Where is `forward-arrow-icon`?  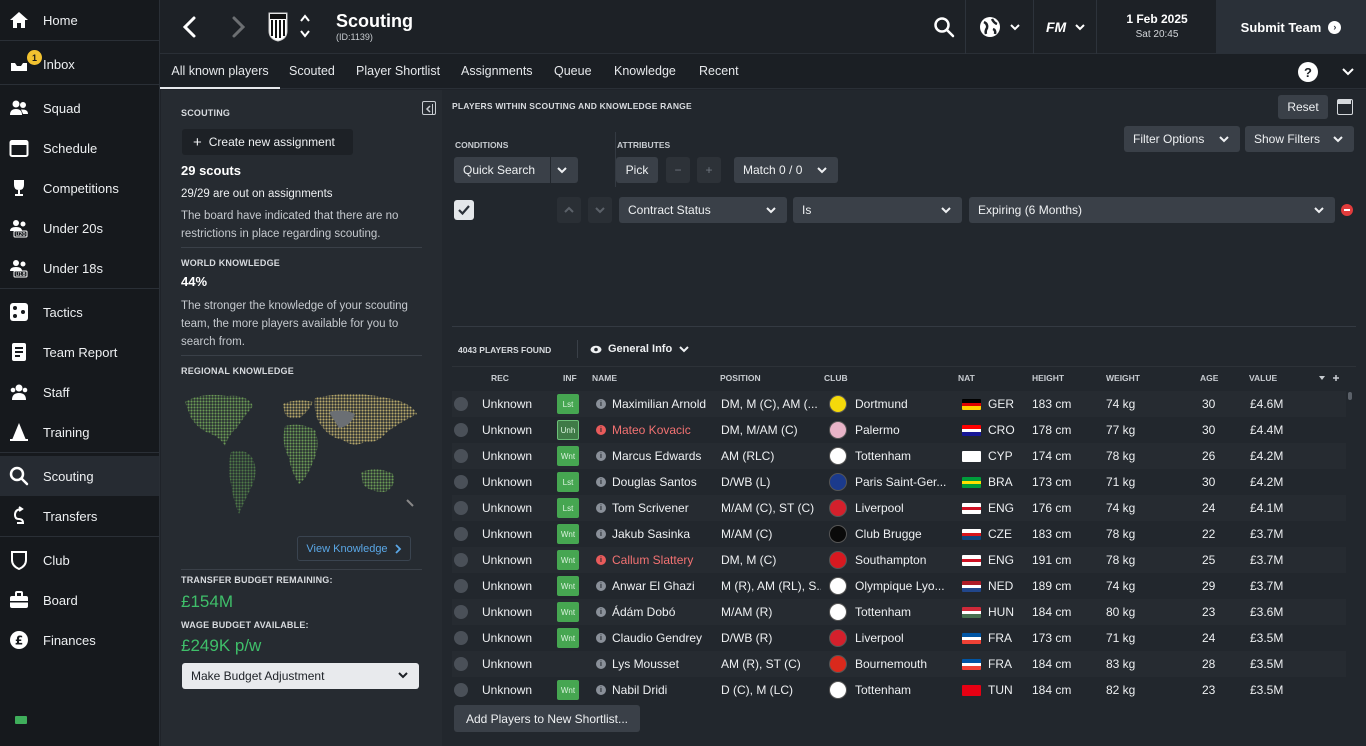
forward-arrow-icon is located at coordinates (238, 27).